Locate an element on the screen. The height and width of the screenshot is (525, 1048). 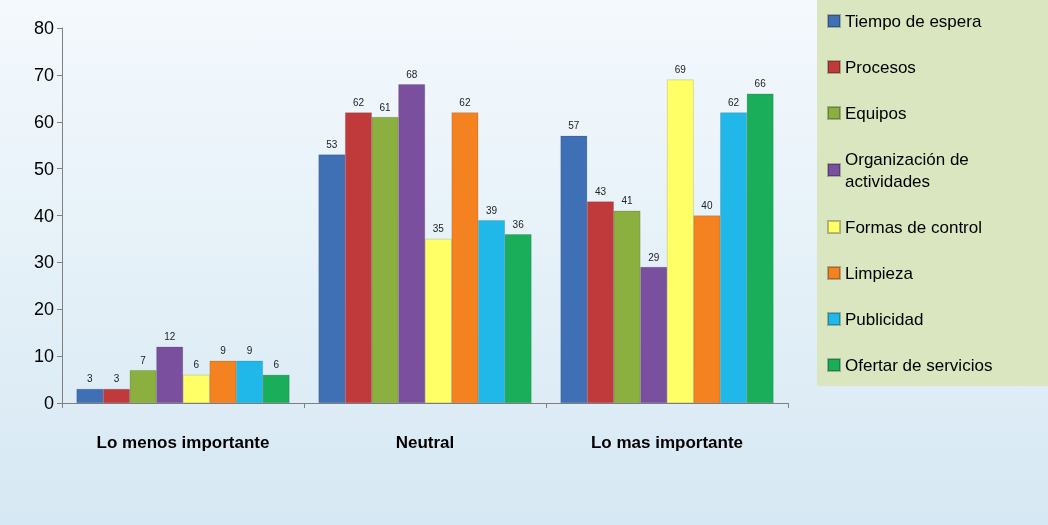
legend-label: Organización de actividades is located at coordinates (909, 170).